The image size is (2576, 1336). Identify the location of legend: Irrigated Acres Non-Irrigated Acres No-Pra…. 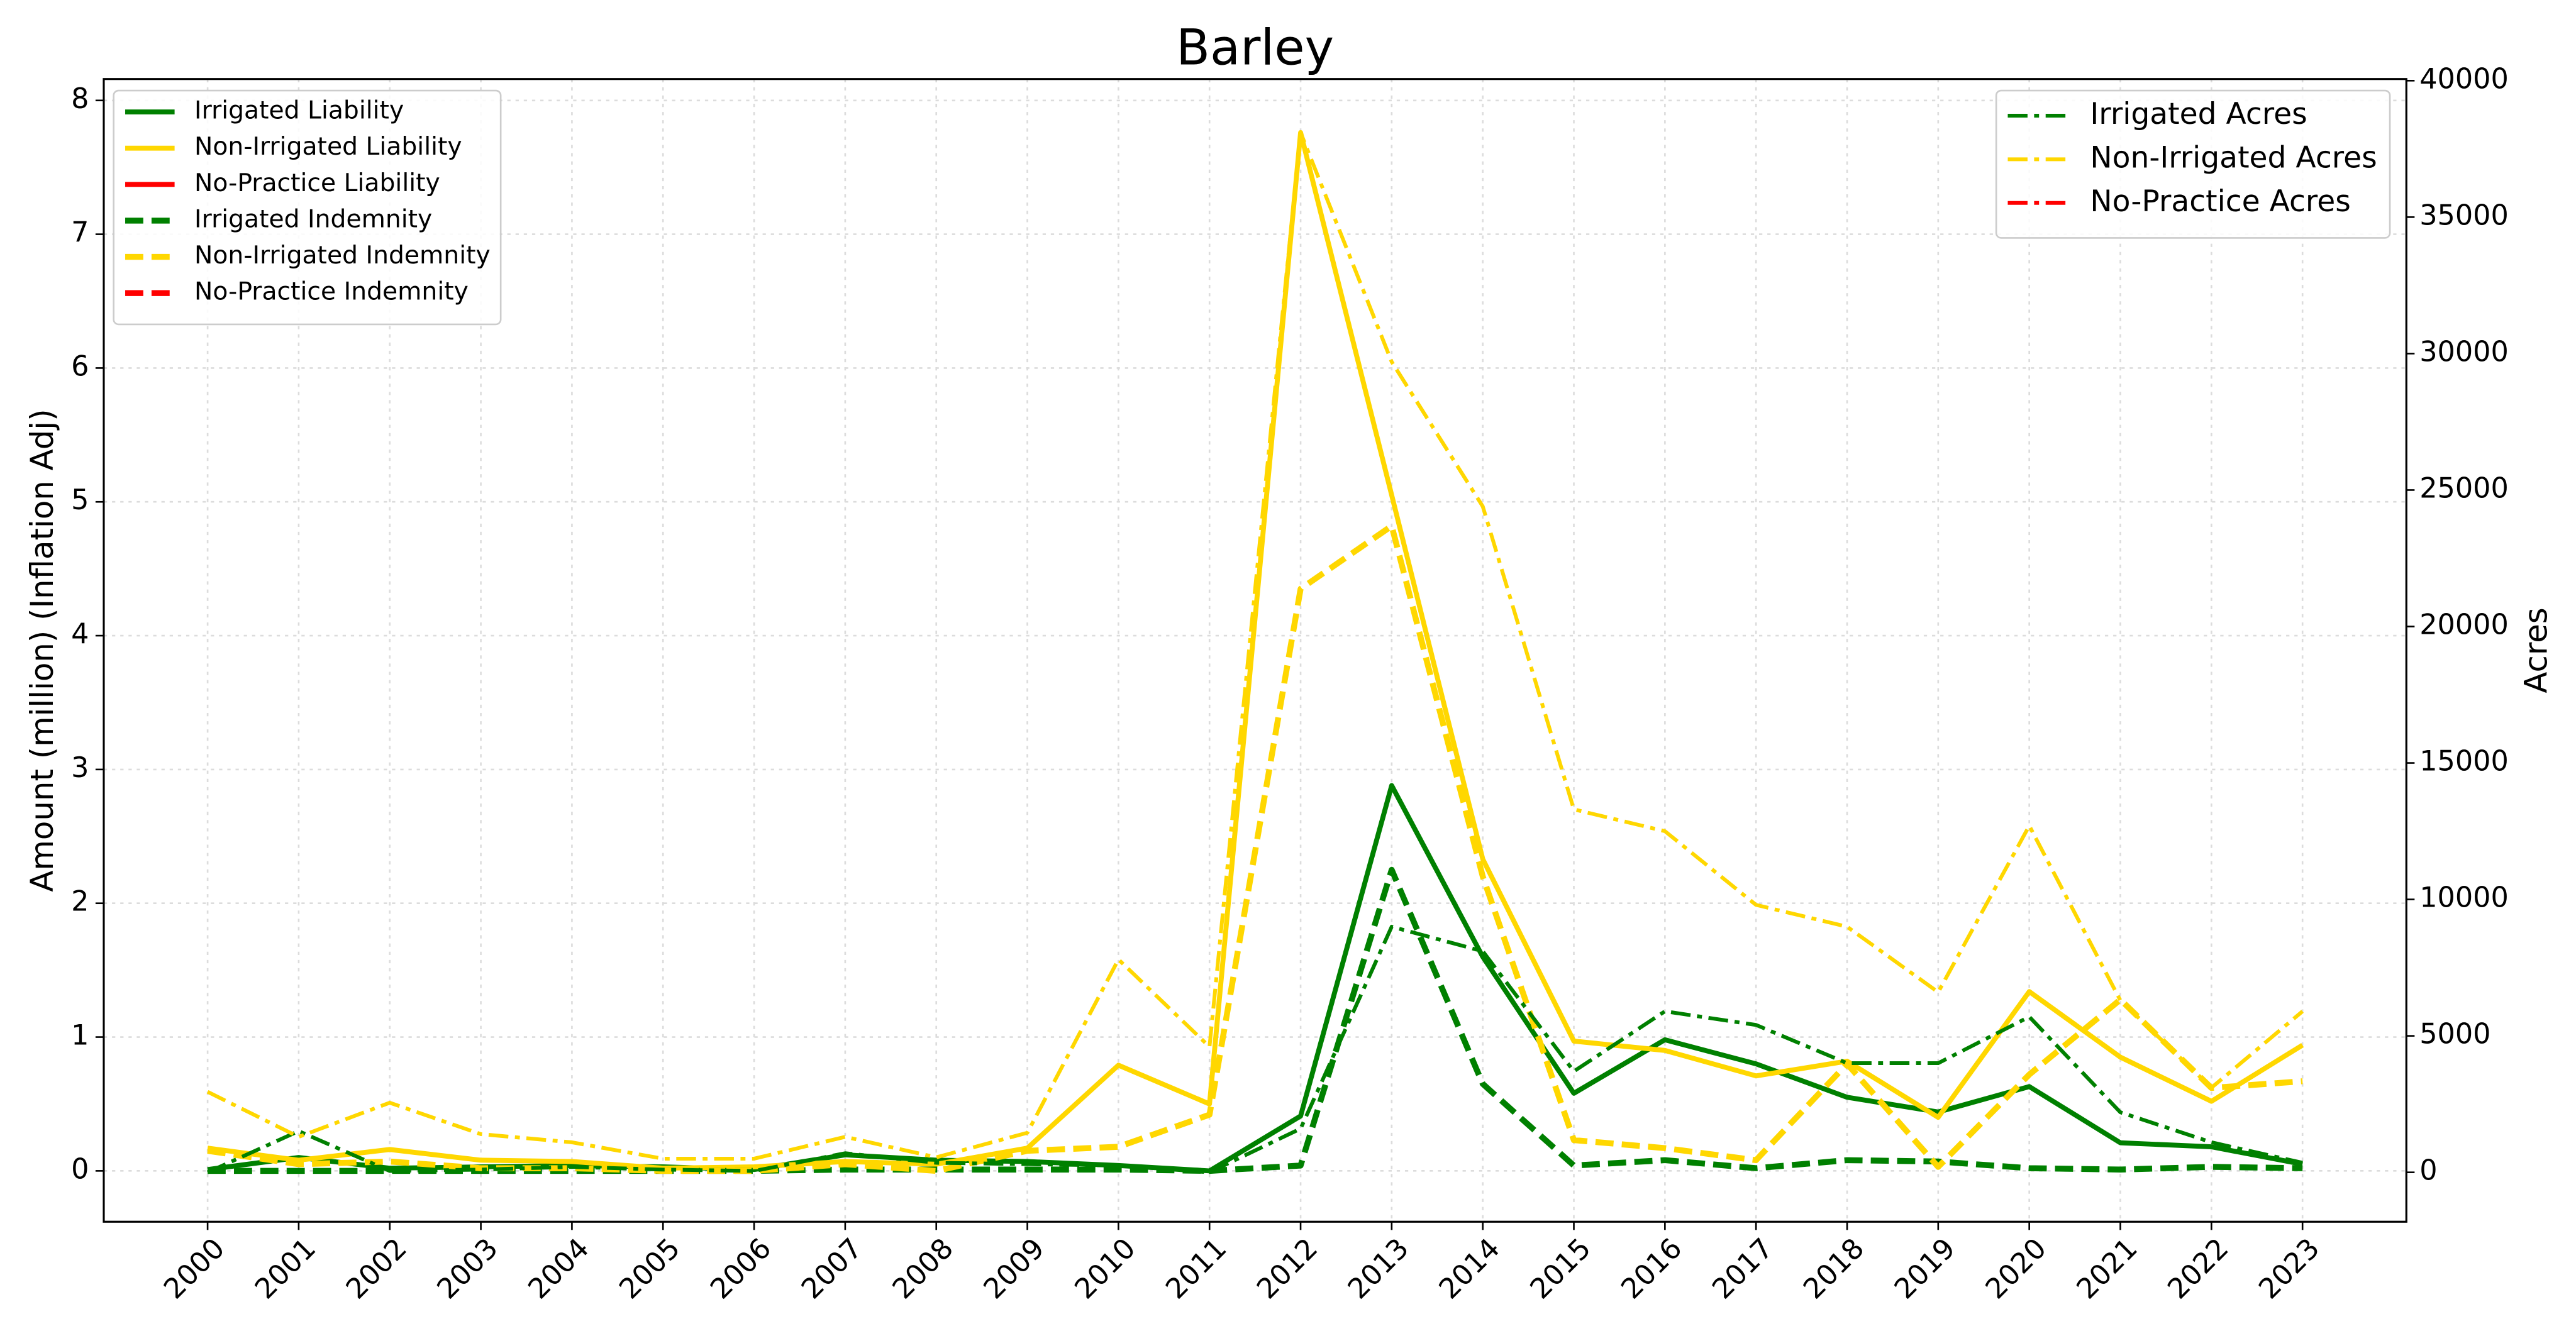
(2193, 164).